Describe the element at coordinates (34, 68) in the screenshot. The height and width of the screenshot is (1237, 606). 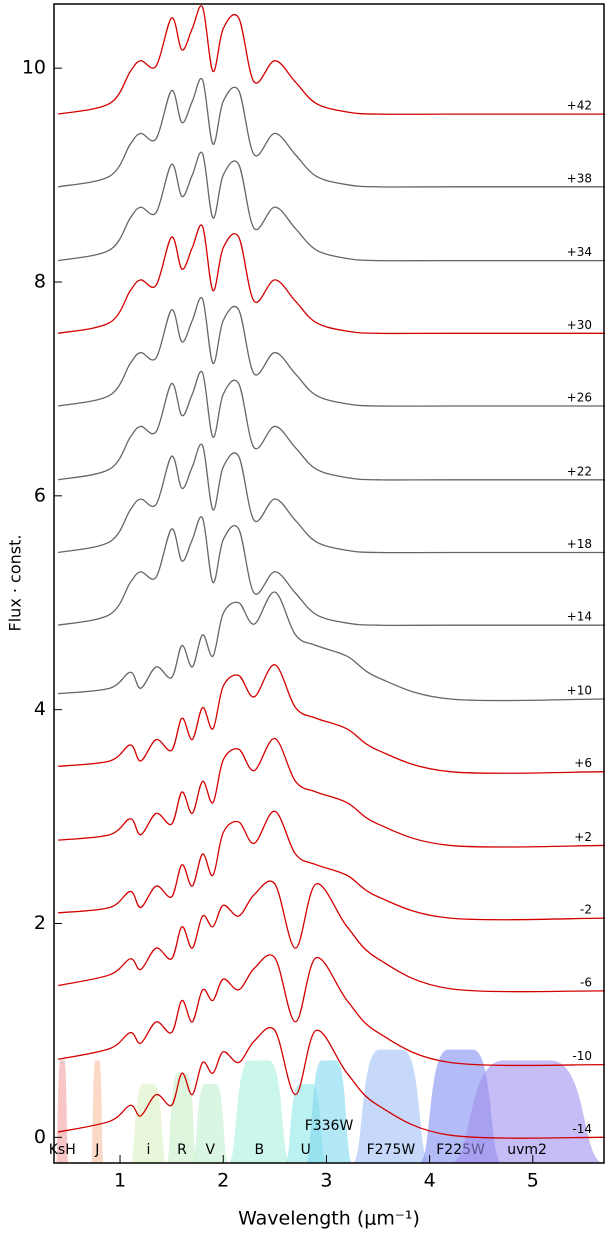
I see `y-tick-label: 10` at that location.